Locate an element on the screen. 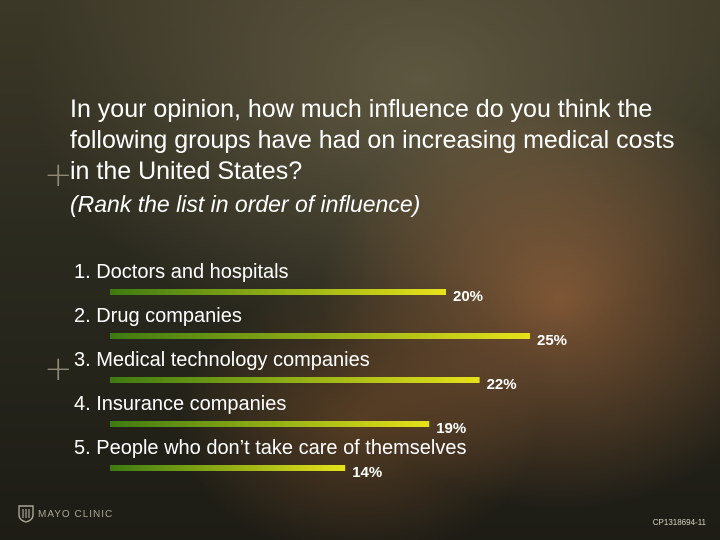 This screenshot has width=720, height=540. data-label: 19% is located at coordinates (451, 428).